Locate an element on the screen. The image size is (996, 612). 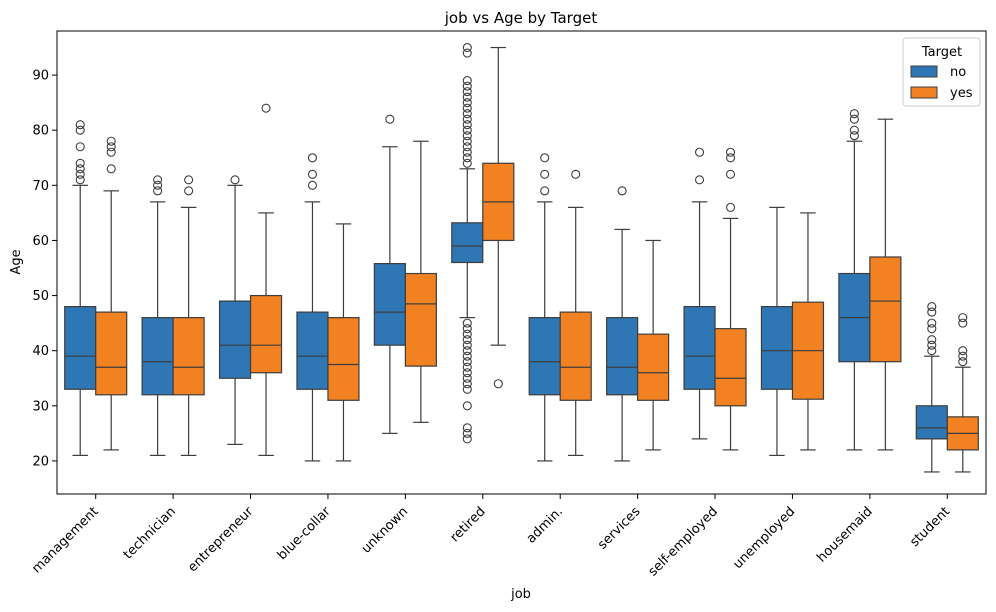
box-yes-unknown is located at coordinates (420, 281).